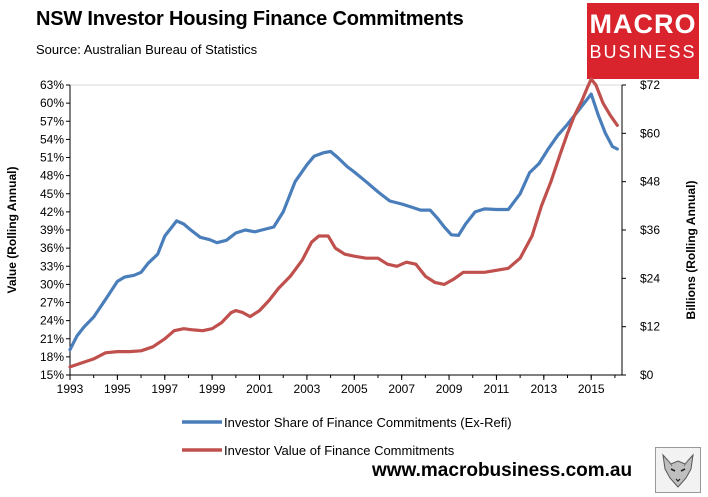  What do you see at coordinates (52, 375) in the screenshot?
I see `left-tick-label: 15%` at bounding box center [52, 375].